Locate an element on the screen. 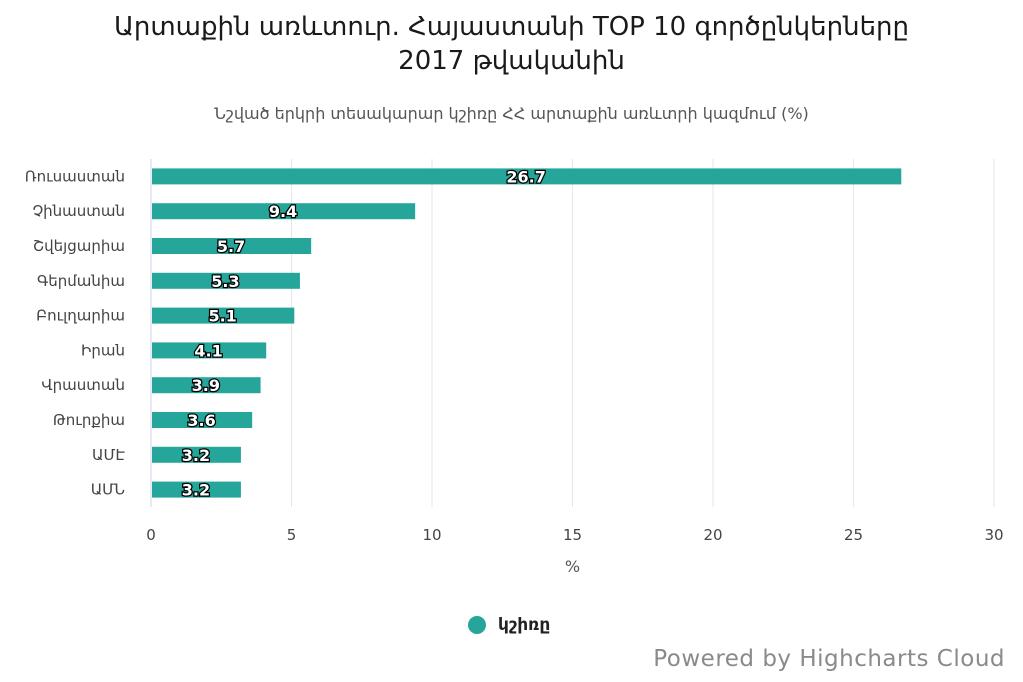 The height and width of the screenshot is (682, 1023). y-tick-label: Իրան is located at coordinates (103, 350).